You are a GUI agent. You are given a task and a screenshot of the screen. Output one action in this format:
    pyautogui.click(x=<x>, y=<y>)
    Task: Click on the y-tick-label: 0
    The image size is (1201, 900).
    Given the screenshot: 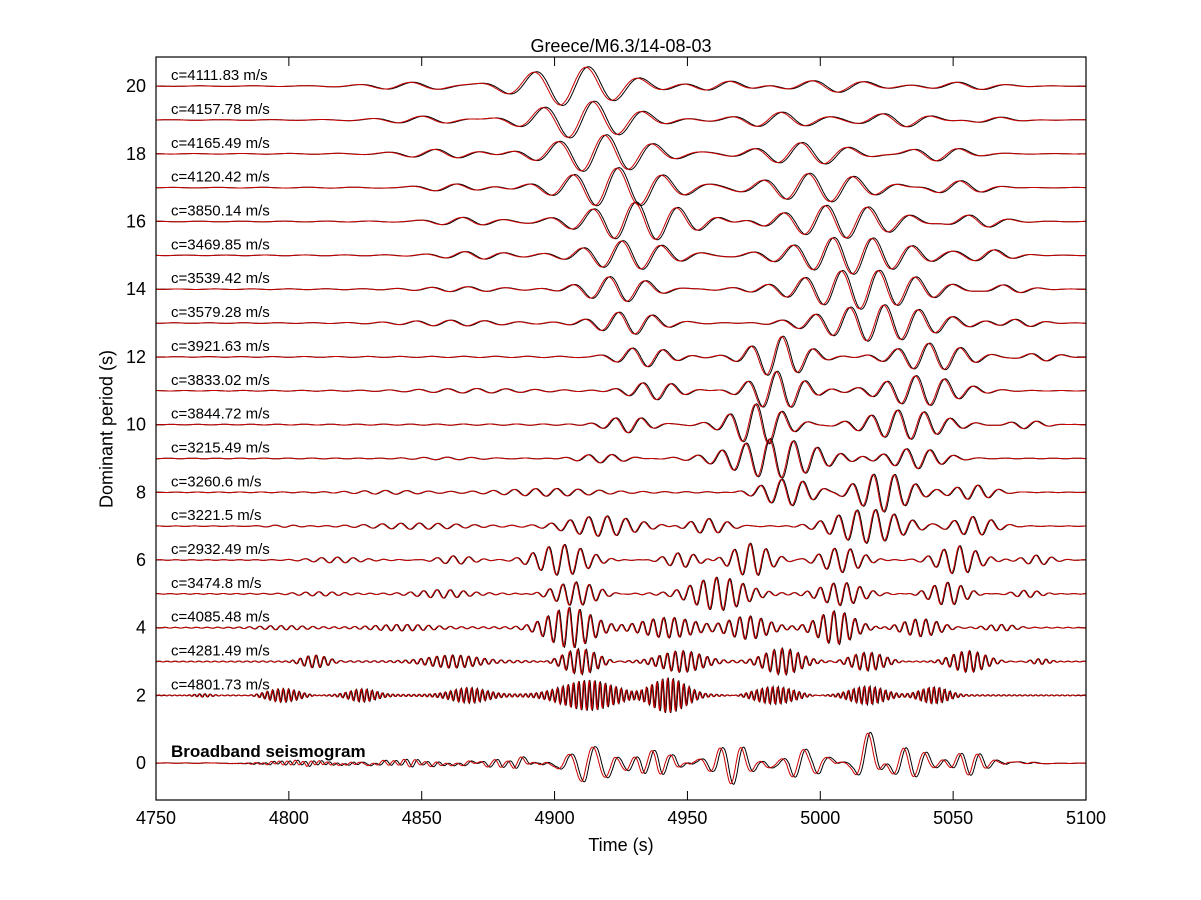 What is the action you would take?
    pyautogui.click(x=141, y=763)
    